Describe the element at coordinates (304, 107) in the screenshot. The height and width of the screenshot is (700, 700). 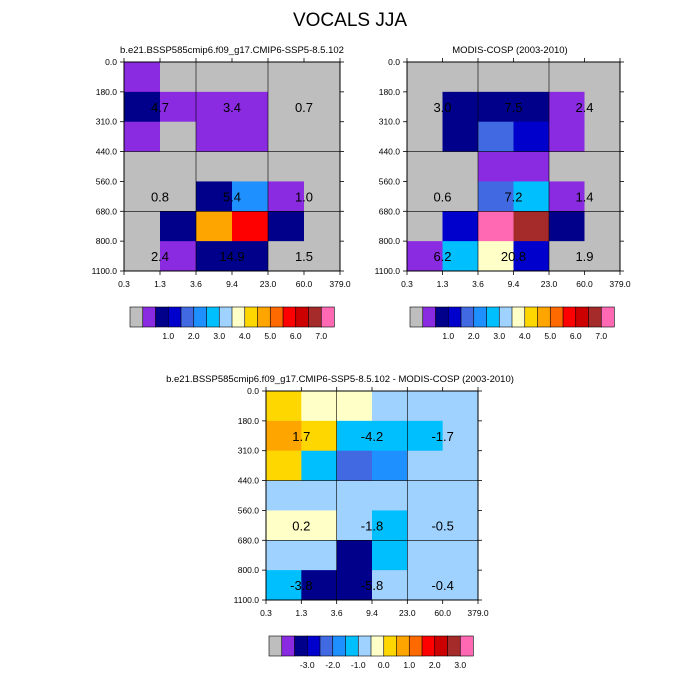
I see `cell-value-label: 0.7` at that location.